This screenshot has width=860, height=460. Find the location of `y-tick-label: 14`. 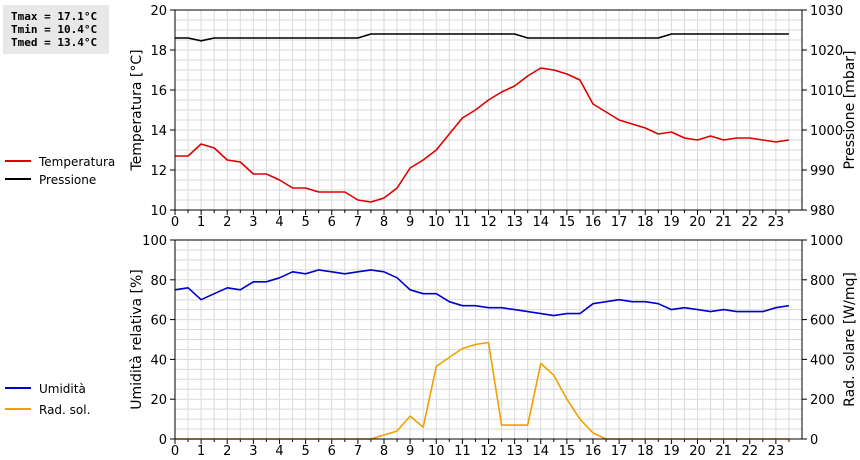

y-tick-label: 14 is located at coordinates (158, 131).